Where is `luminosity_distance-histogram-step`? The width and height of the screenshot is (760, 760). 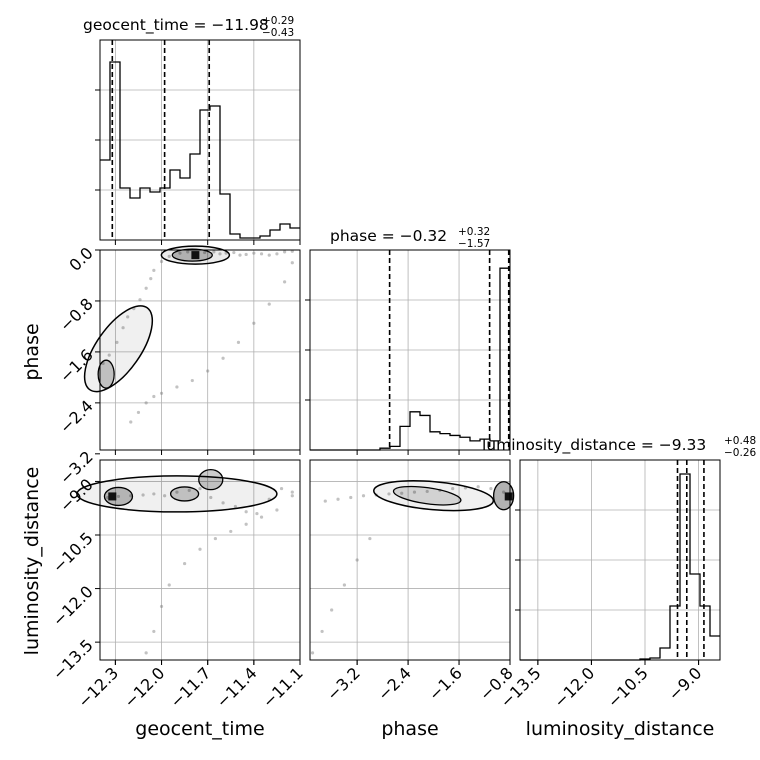
luminosity_distance-histogram-step is located at coordinates (620, 567).